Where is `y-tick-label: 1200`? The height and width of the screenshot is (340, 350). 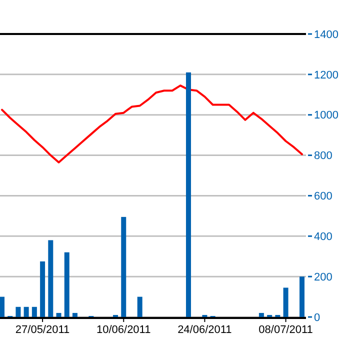
y-tick-label: 1200 is located at coordinates (326, 75).